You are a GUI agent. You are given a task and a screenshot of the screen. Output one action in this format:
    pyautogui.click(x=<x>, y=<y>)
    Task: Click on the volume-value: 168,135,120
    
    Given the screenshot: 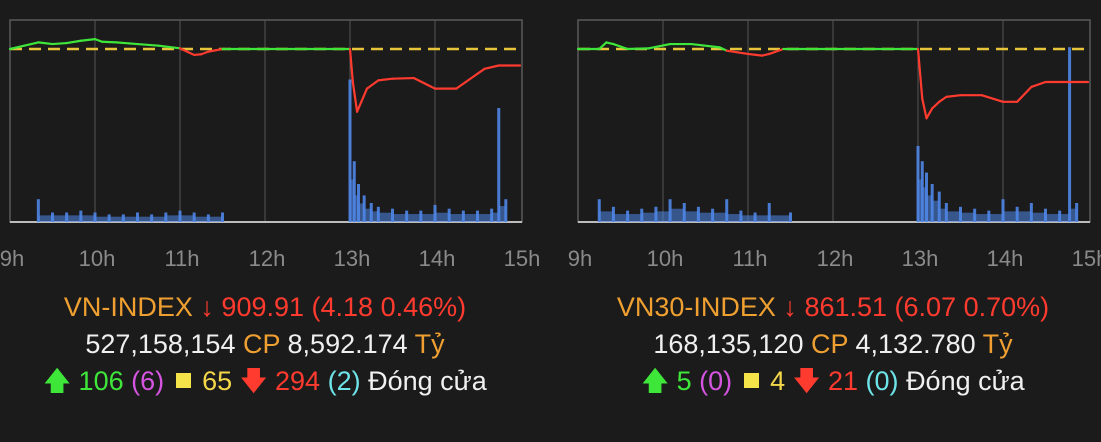 What is the action you would take?
    pyautogui.click(x=728, y=344)
    